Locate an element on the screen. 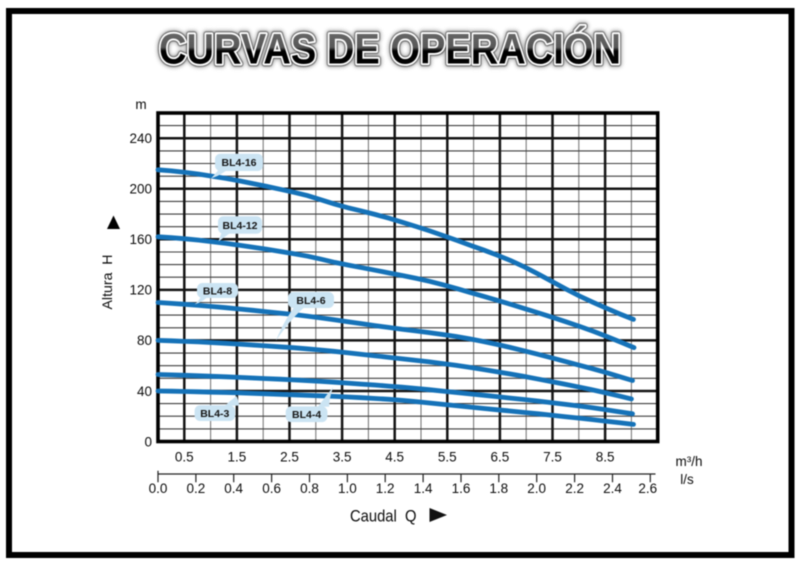  svg-text: 0 is located at coordinates (148, 441).